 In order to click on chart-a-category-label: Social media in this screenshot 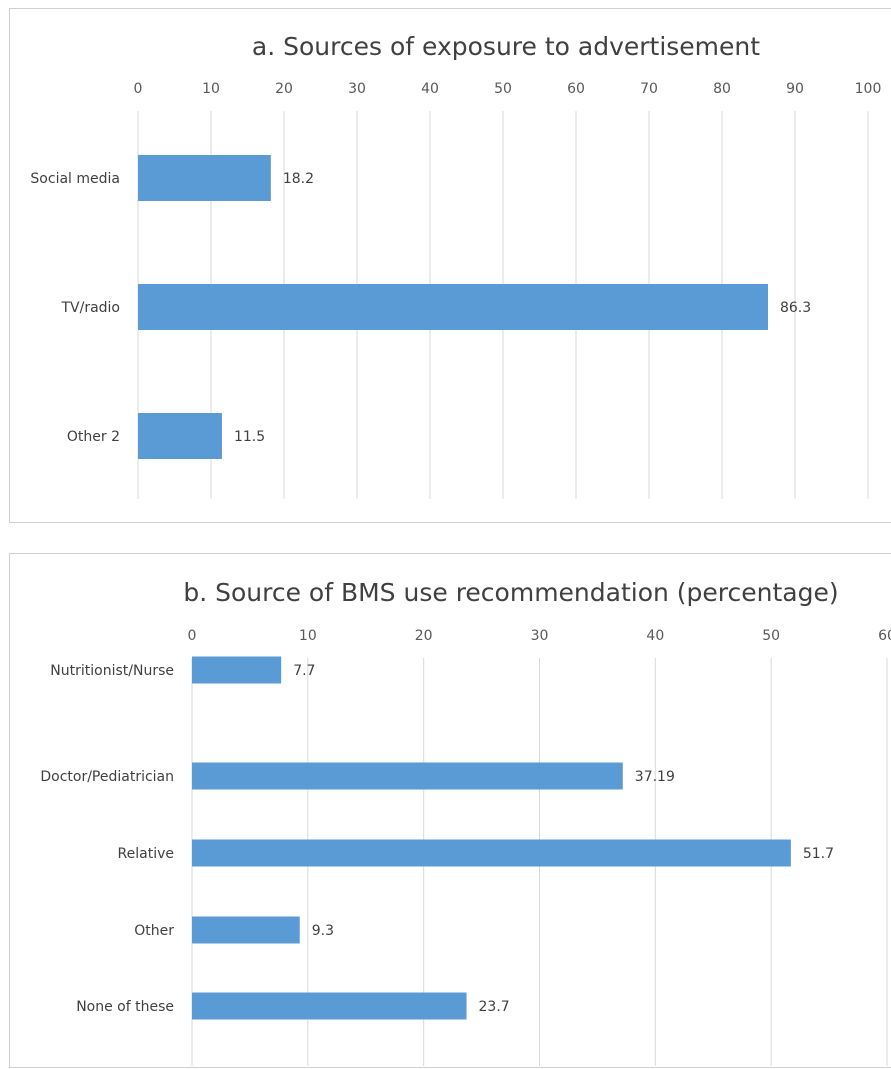, I will do `click(75, 179)`.